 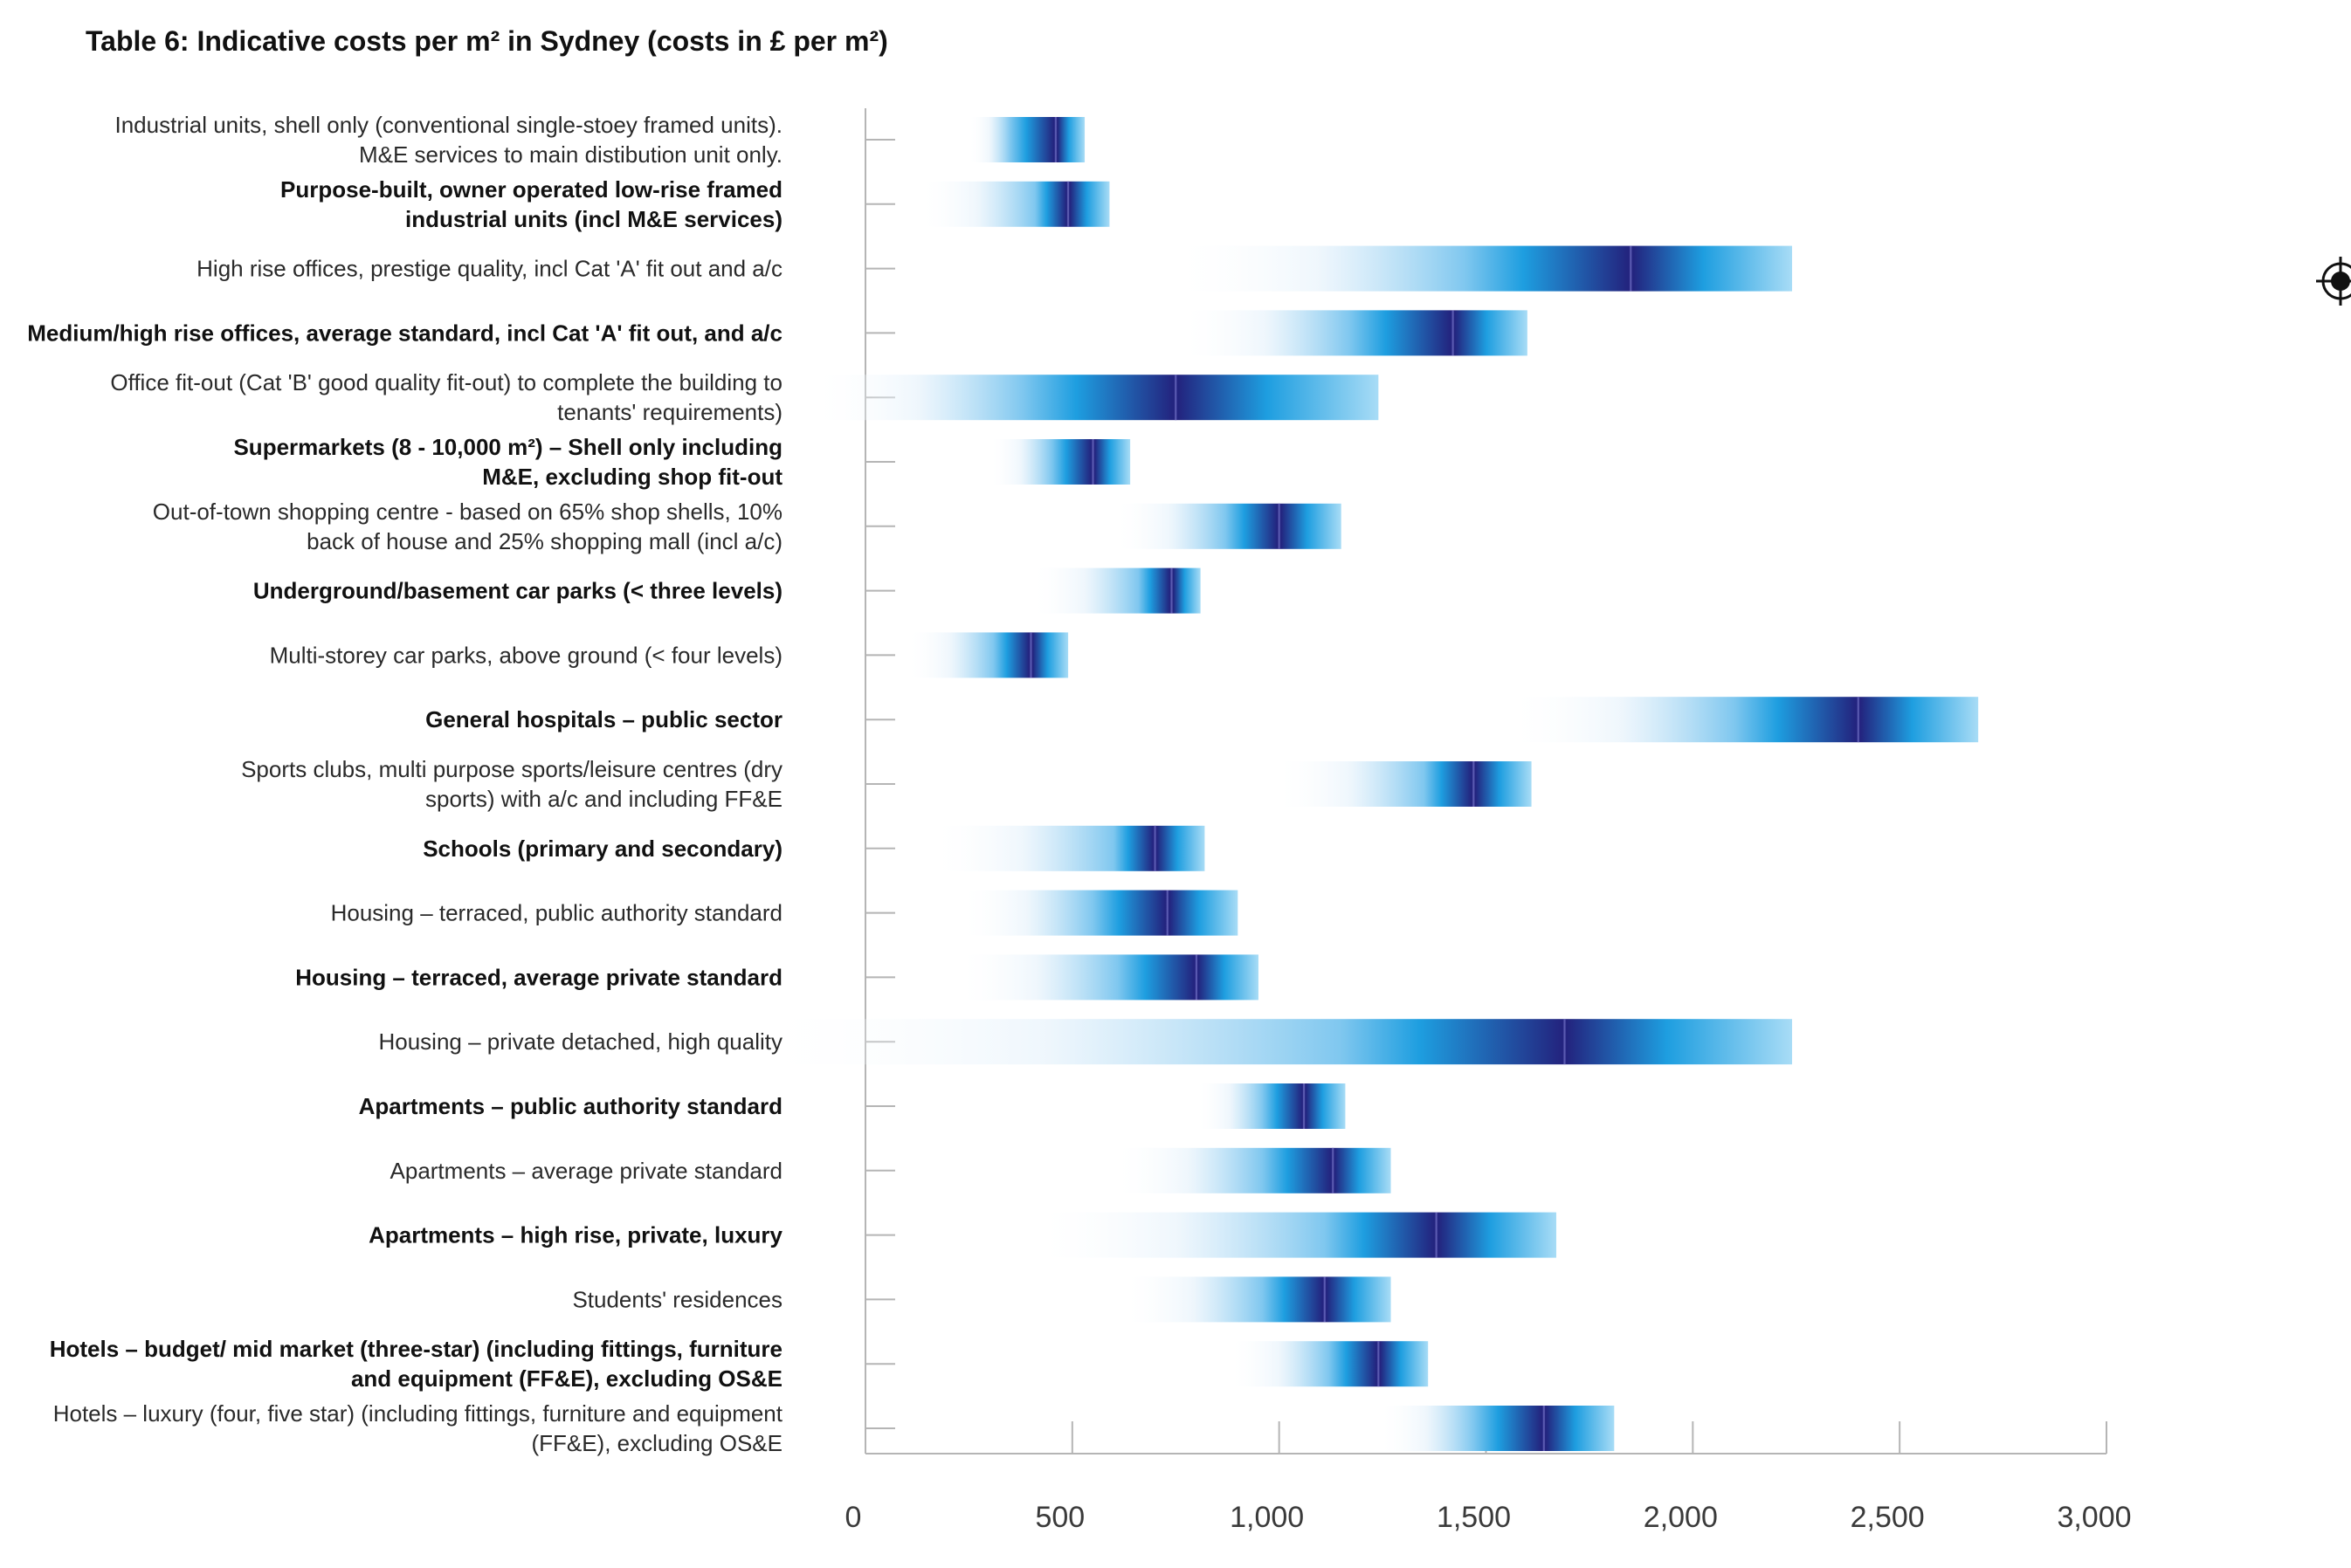 What do you see at coordinates (604, 719) in the screenshot?
I see `row-label: General hospitals – public sector` at bounding box center [604, 719].